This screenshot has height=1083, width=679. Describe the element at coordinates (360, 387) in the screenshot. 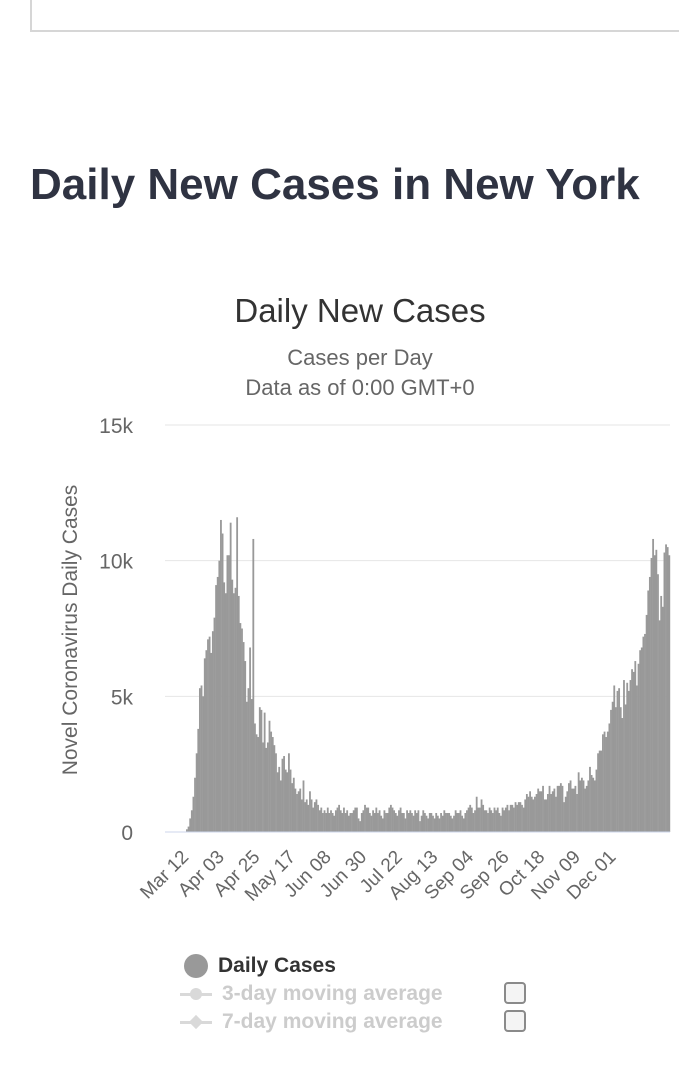

I see `chart-subtitle-line-2: Data as of 0:00 GMT+0` at that location.